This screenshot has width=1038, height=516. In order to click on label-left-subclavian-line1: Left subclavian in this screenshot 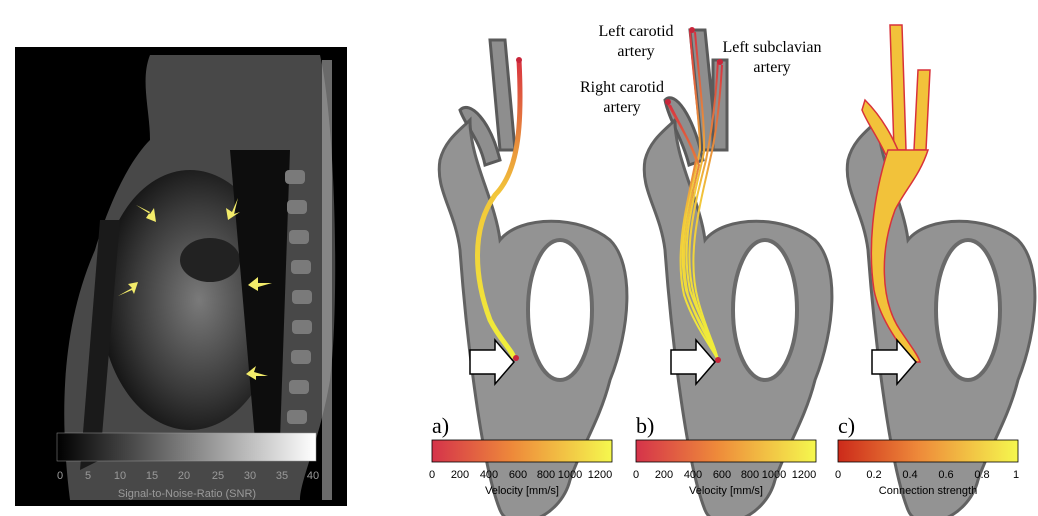, I will do `click(771, 47)`.